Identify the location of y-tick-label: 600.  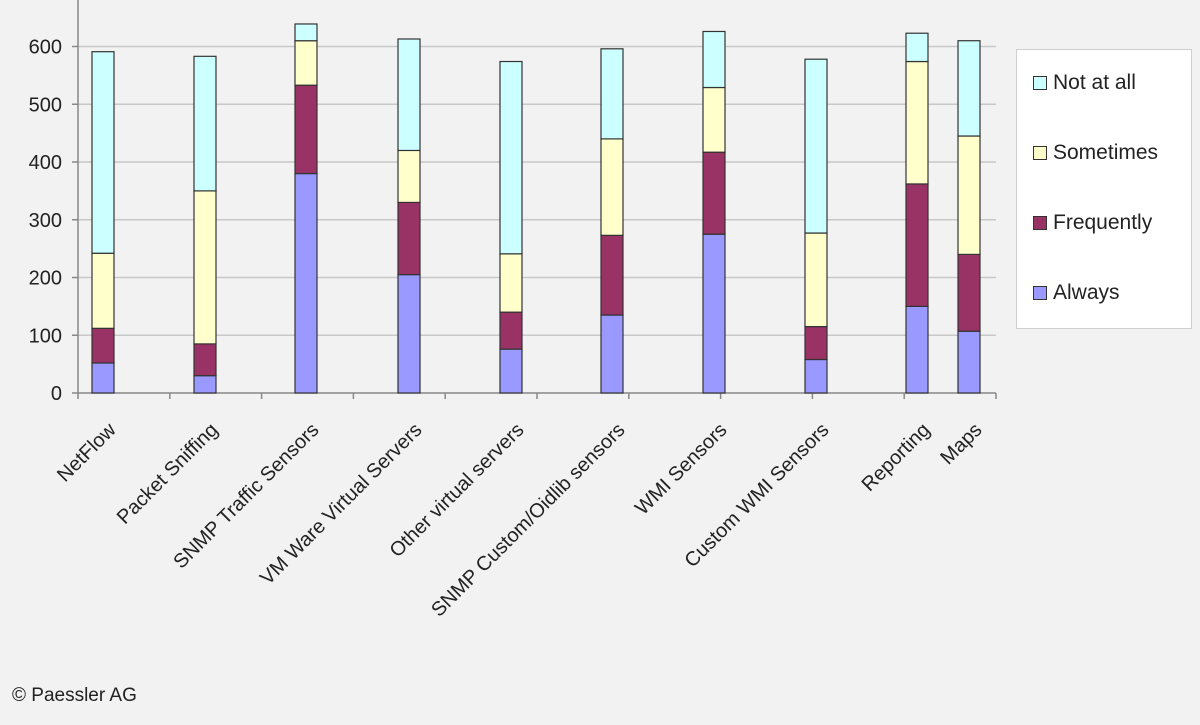
(45, 48).